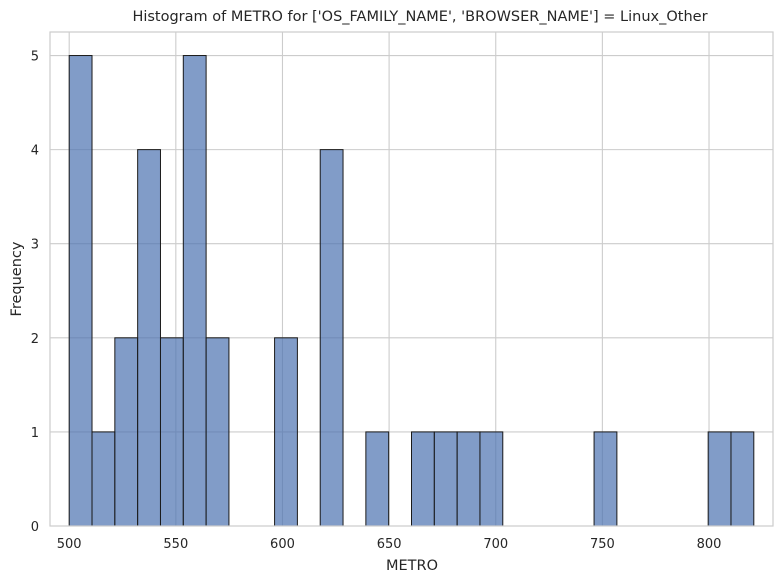 This screenshot has width=784, height=584. Describe the element at coordinates (495, 544) in the screenshot. I see `x-tick-label: 700` at that location.